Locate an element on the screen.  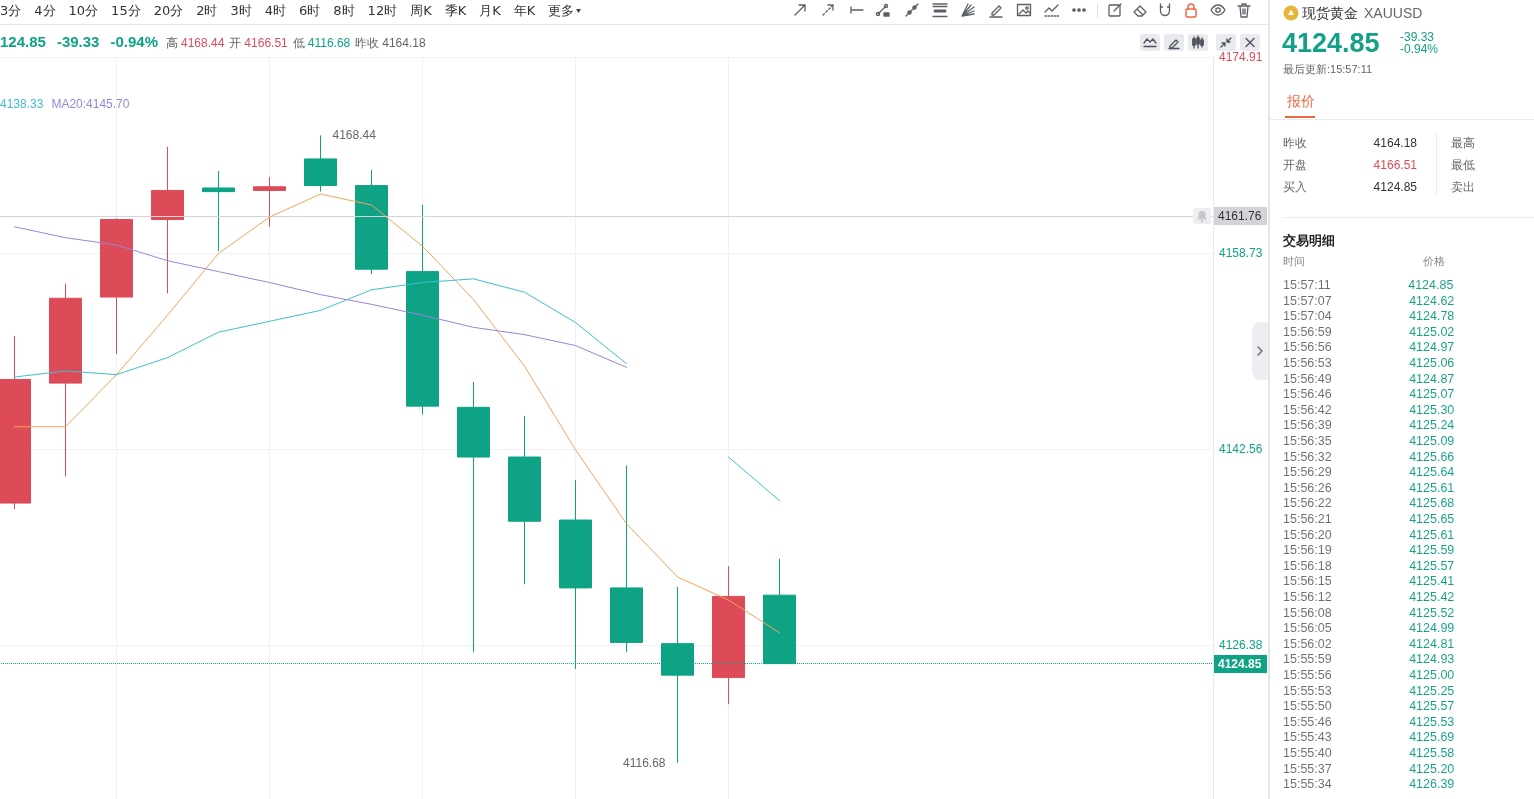
text: 4时 is located at coordinates (275, 11).